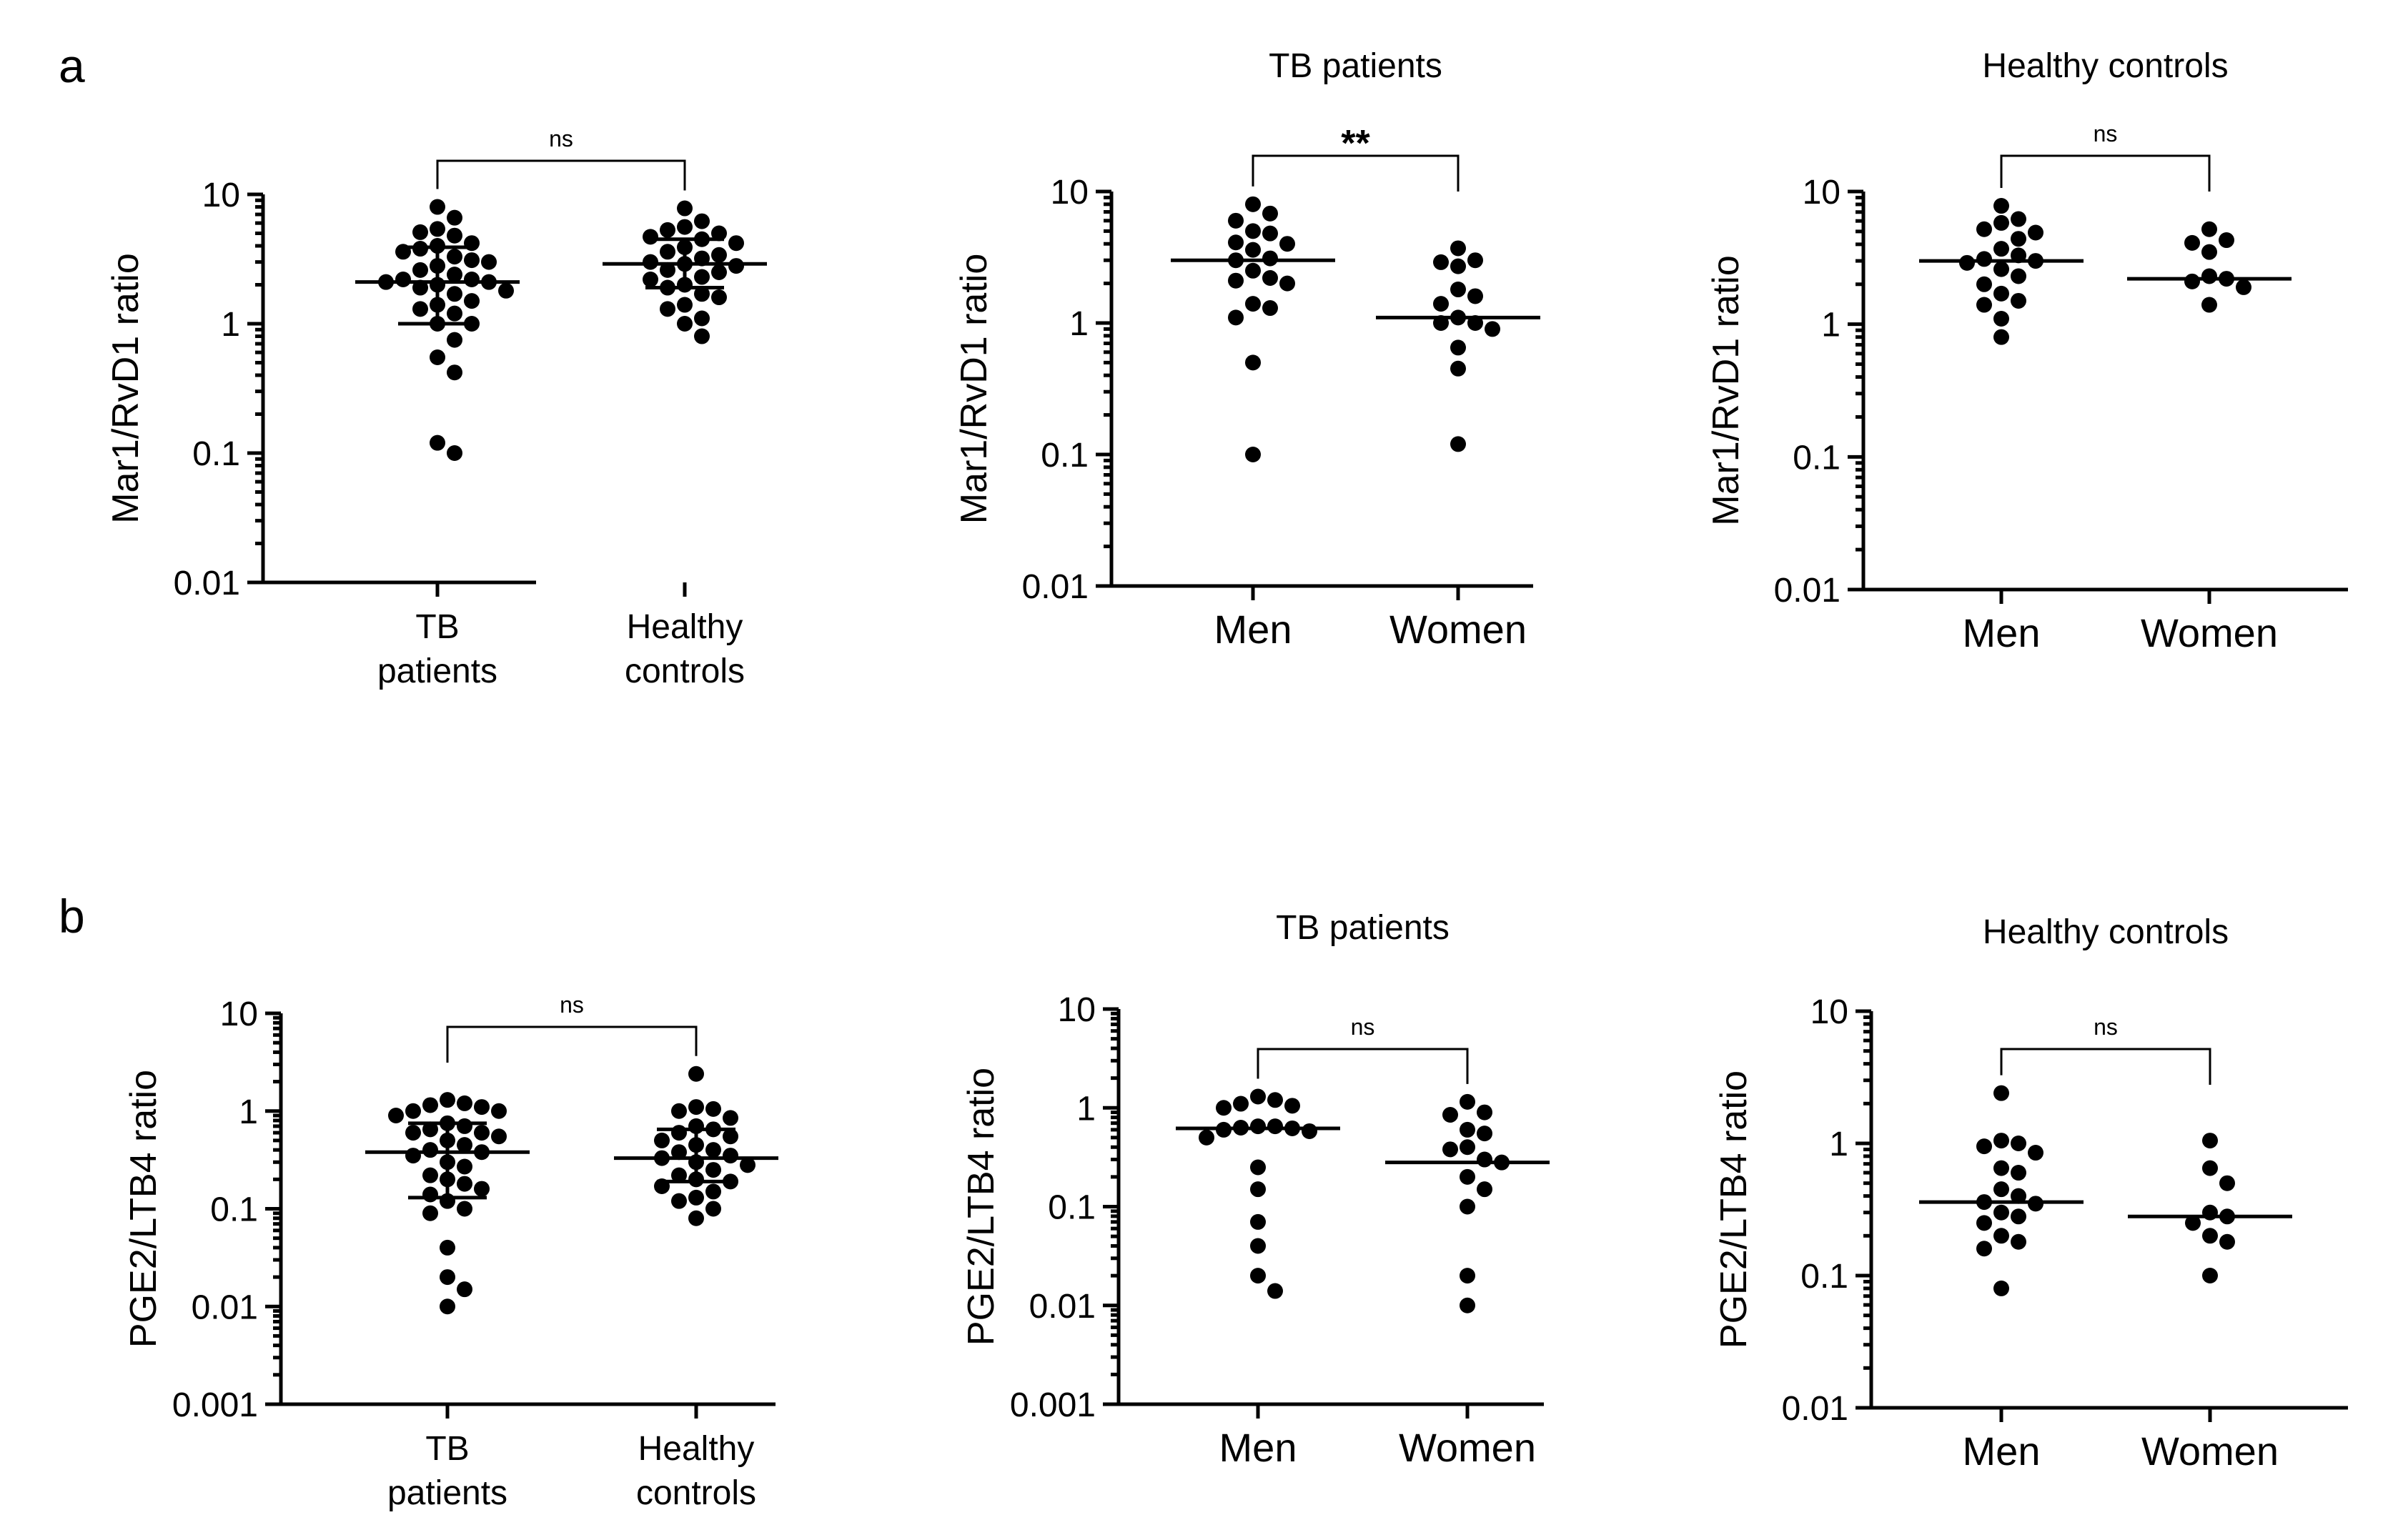  What do you see at coordinates (1079, 324) in the screenshot?
I see `y-tick-label: 1` at bounding box center [1079, 324].